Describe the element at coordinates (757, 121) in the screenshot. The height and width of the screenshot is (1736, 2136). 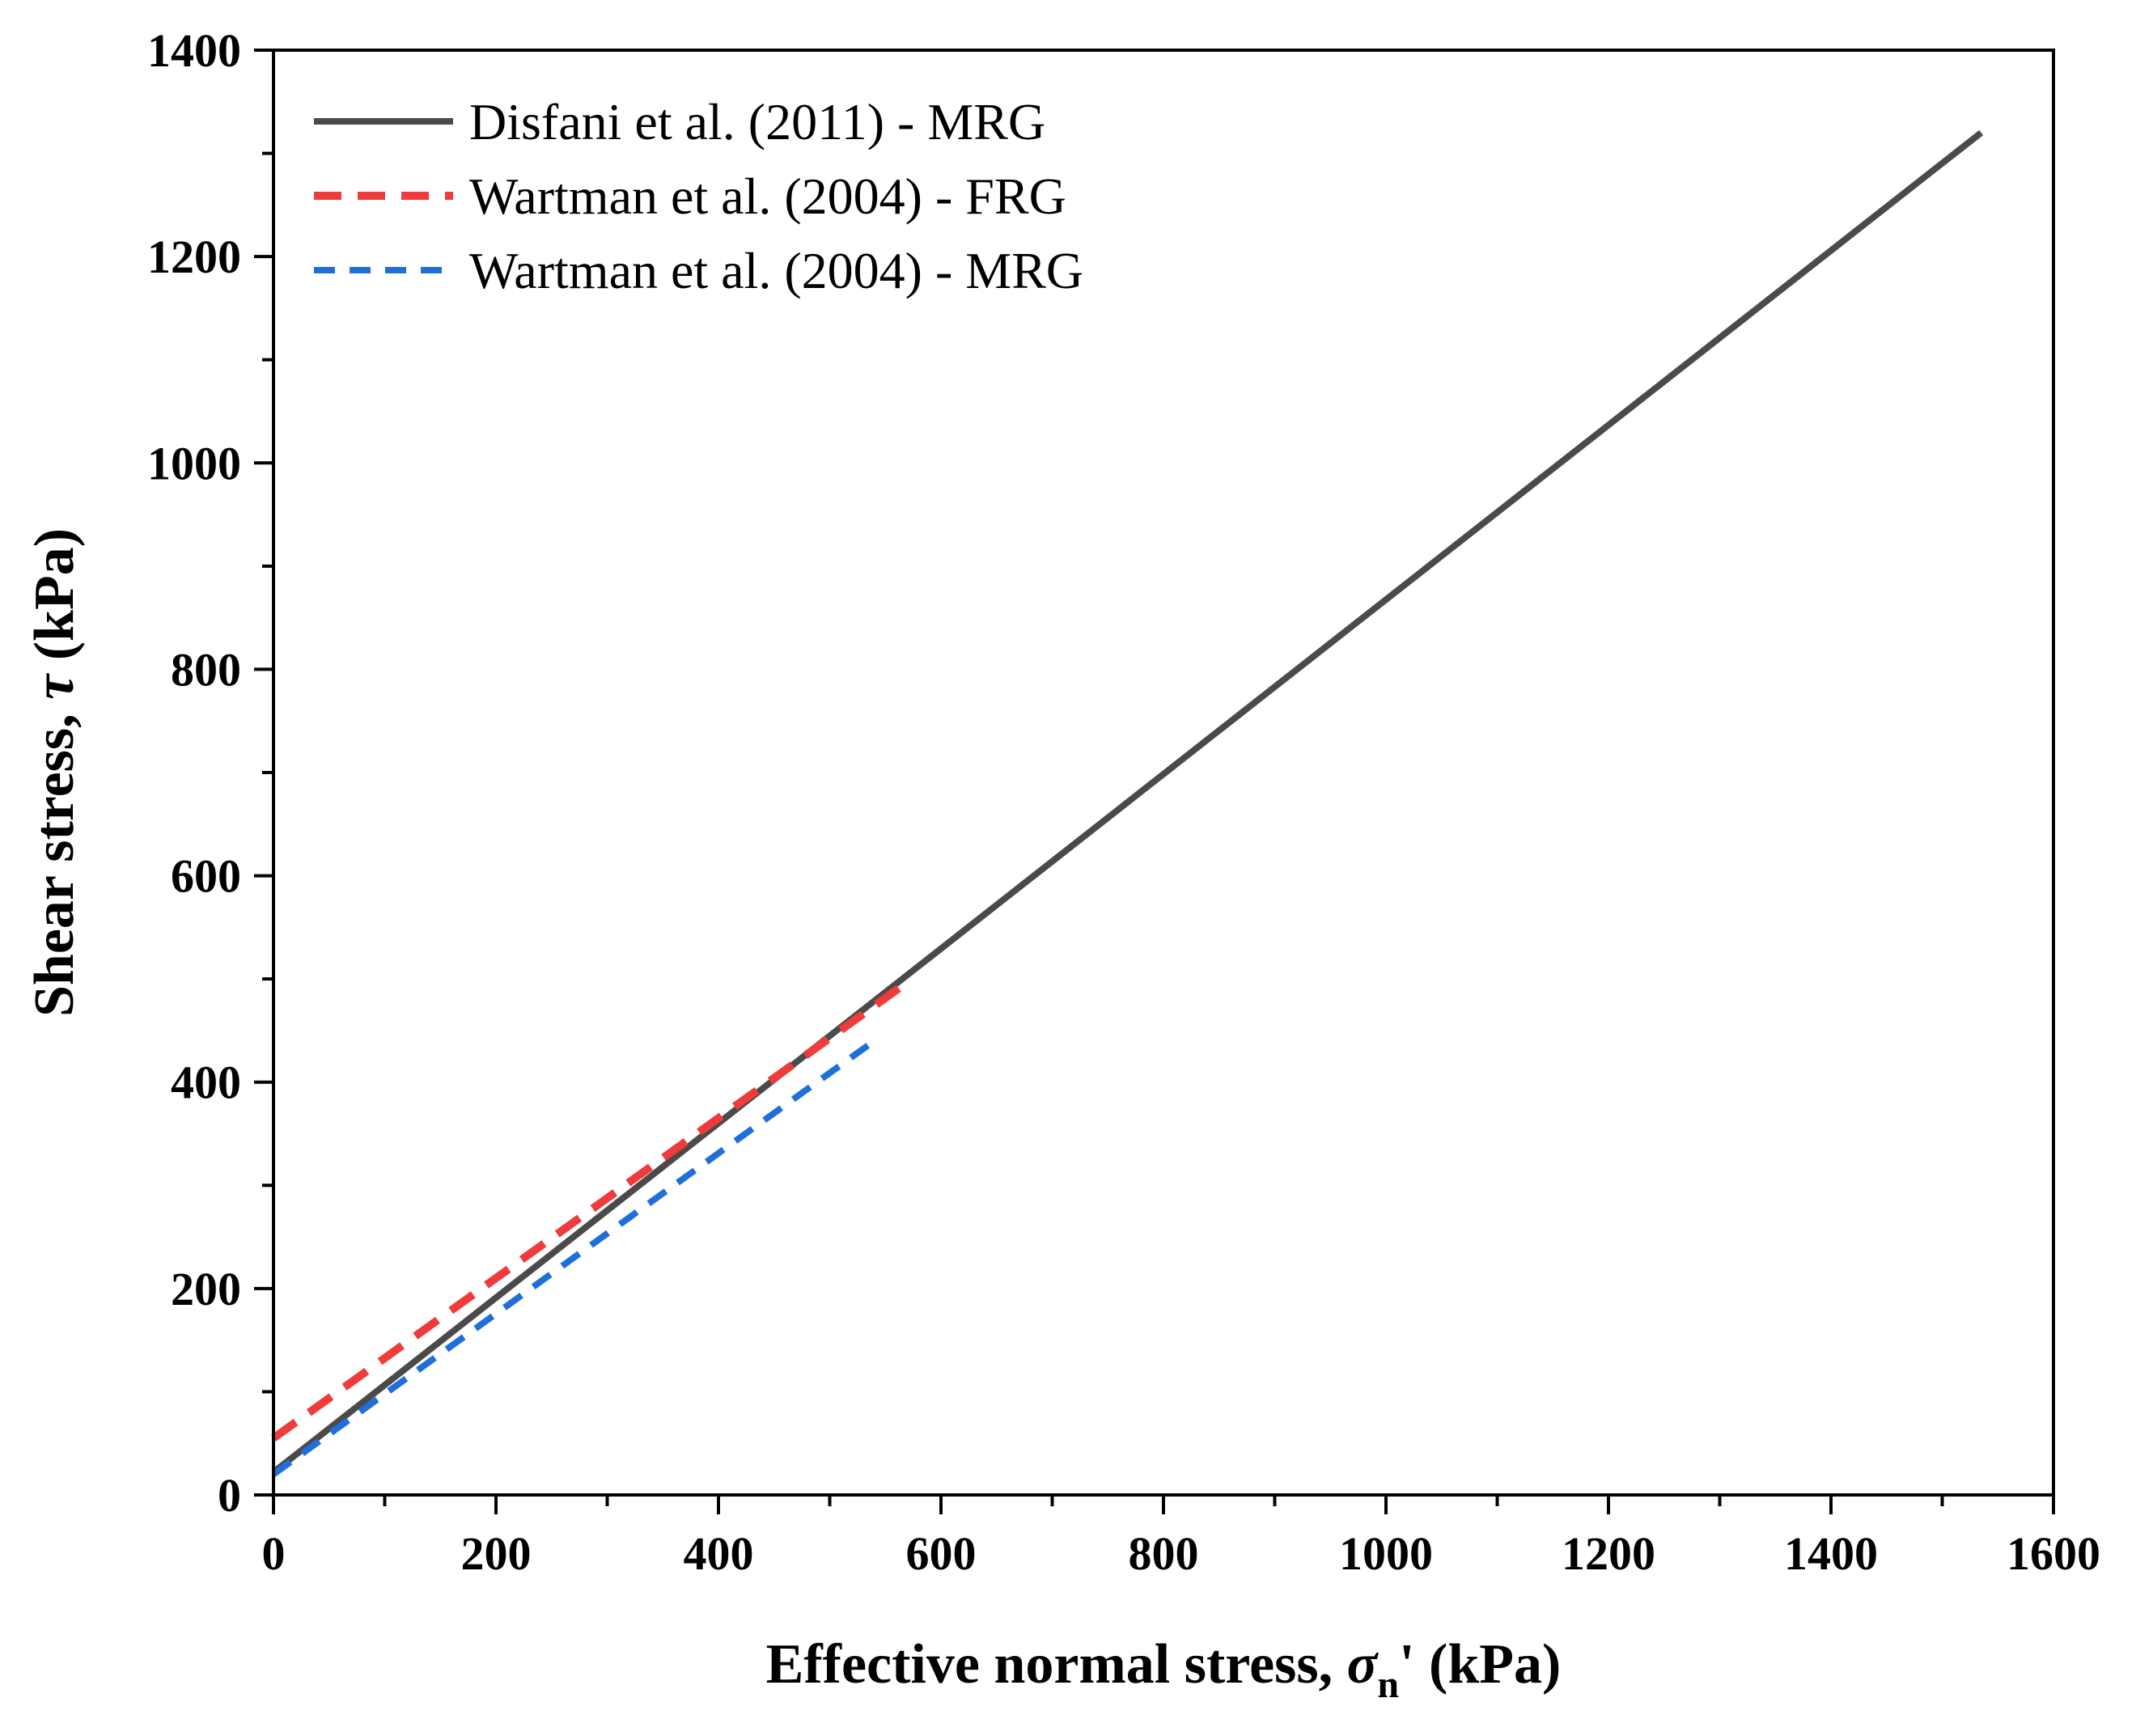
I see `legend-label-1: Disfani et al. (2011) - MRG` at that location.